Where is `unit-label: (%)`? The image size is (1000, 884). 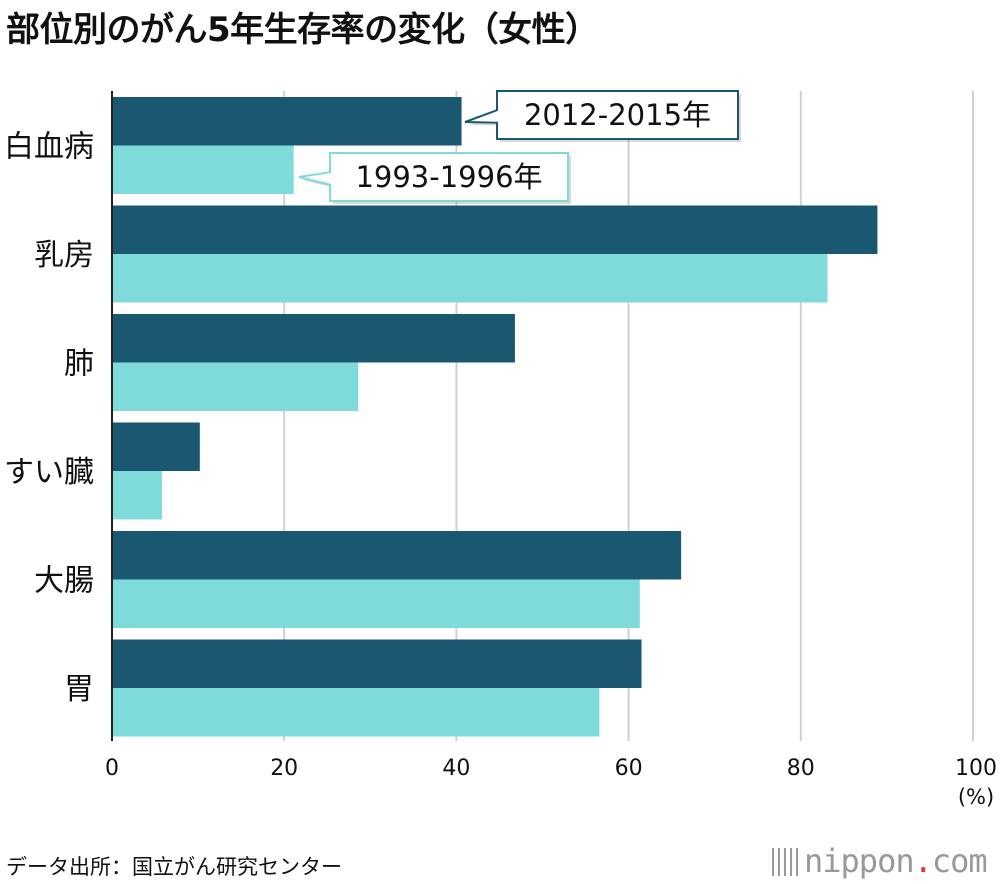
unit-label: (%) is located at coordinates (976, 797).